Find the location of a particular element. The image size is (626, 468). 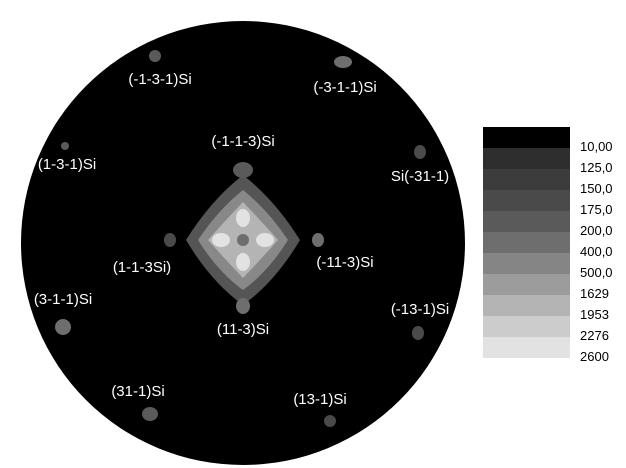

scale-label: 2600 is located at coordinates (594, 356).